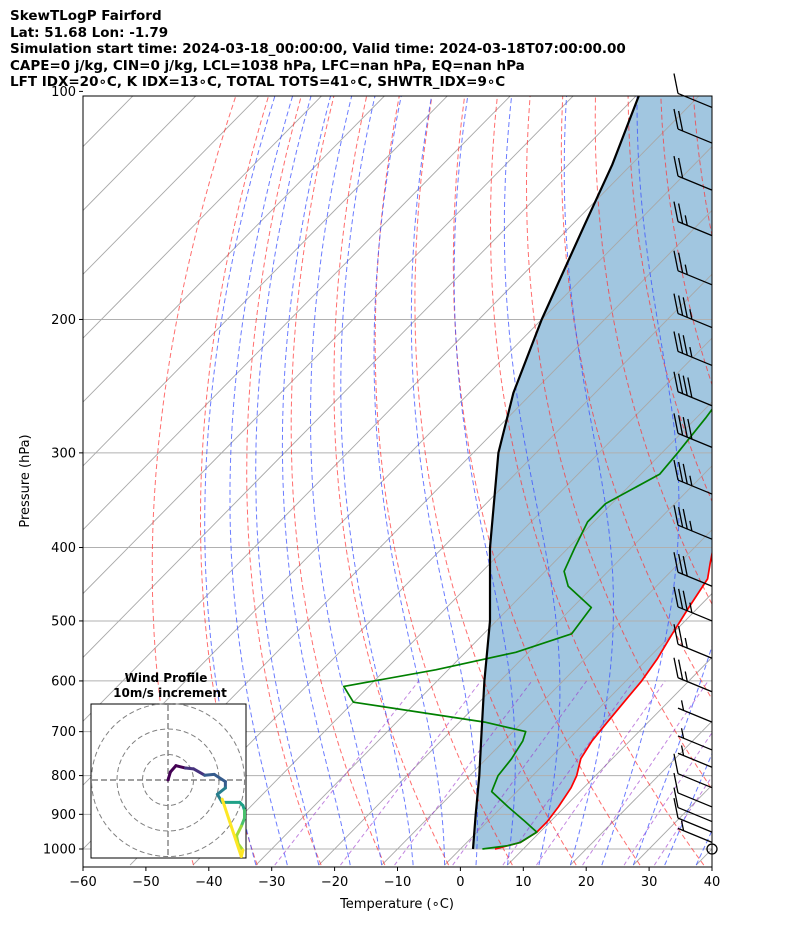 Image resolution: width=794 pixels, height=937 pixels. I want to click on y-tick-label: 700, so click(63, 732).